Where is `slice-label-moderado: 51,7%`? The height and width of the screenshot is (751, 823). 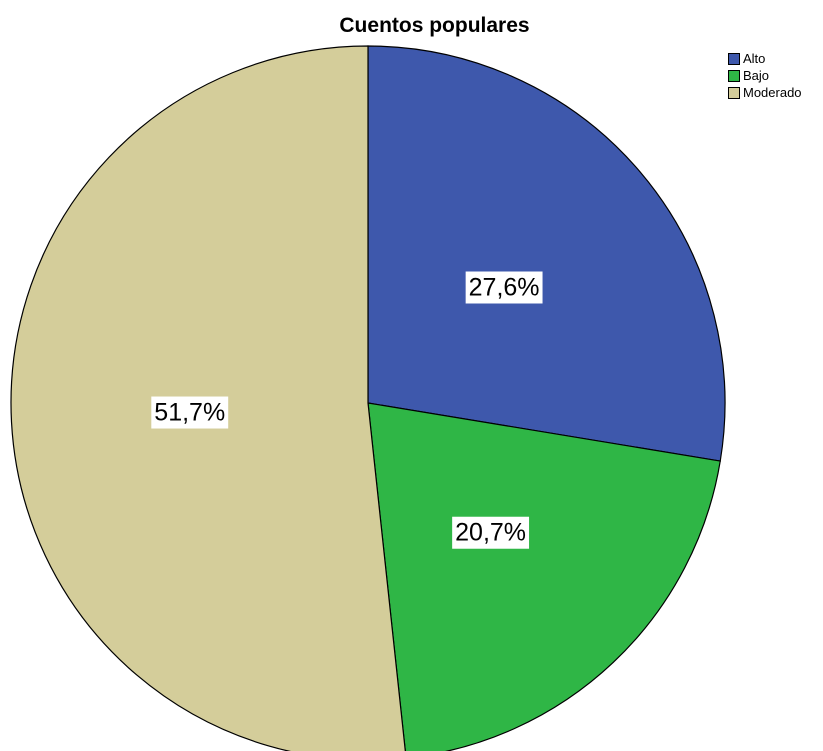 slice-label-moderado: 51,7% is located at coordinates (190, 412).